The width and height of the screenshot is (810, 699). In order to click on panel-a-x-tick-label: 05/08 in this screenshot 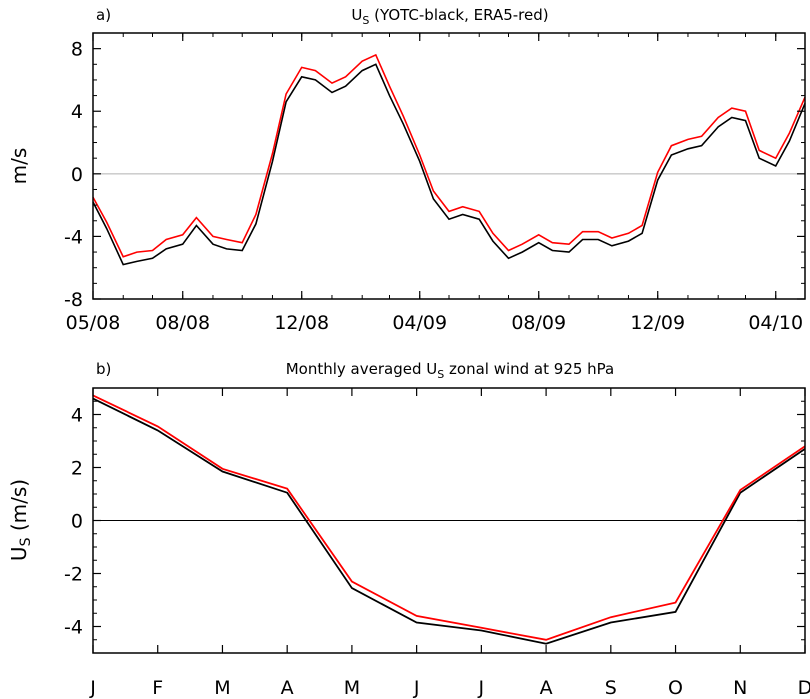, I will do `click(93, 323)`.